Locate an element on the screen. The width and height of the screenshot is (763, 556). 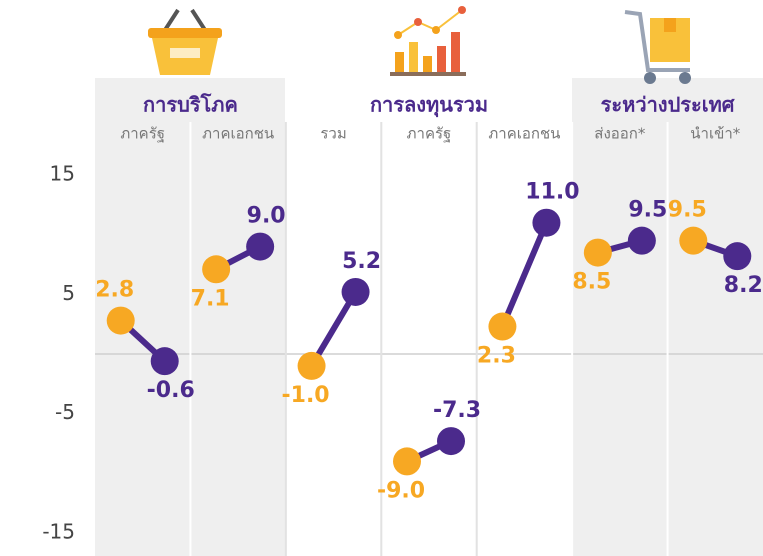
basket-icon is located at coordinates (185, 41).